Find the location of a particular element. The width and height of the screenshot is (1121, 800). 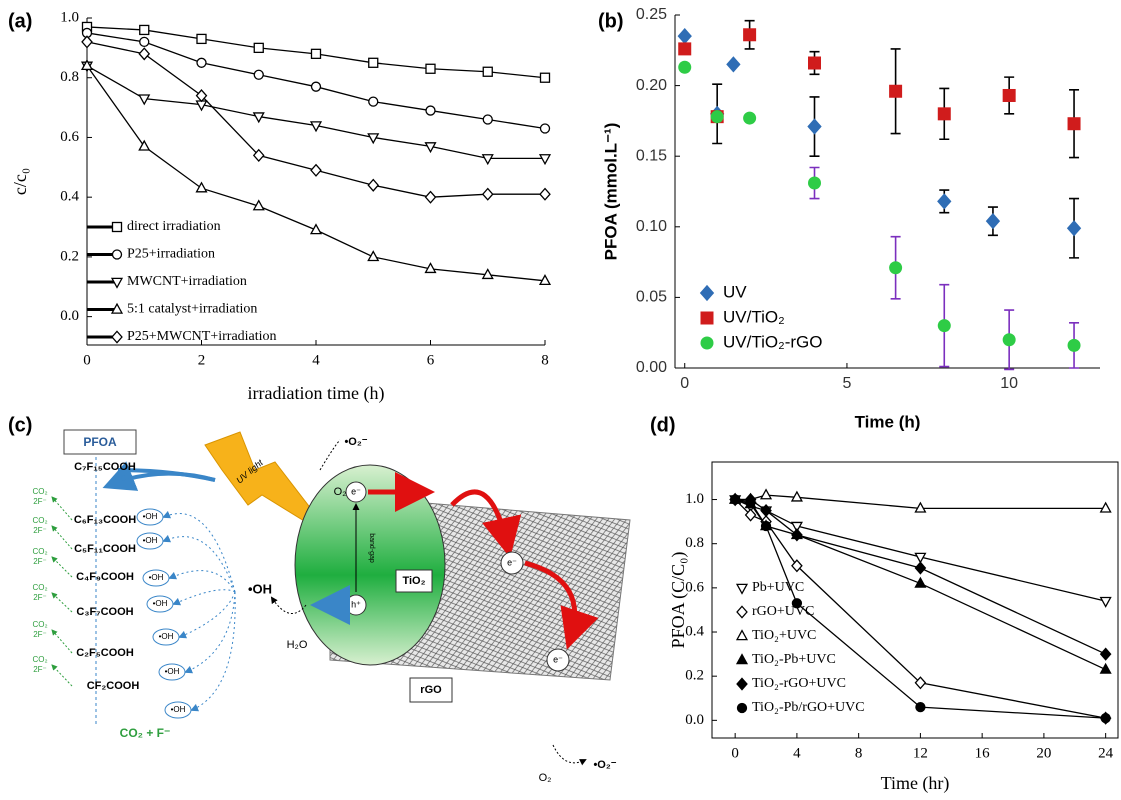

legend-label: Pb+UVC is located at coordinates (778, 587).